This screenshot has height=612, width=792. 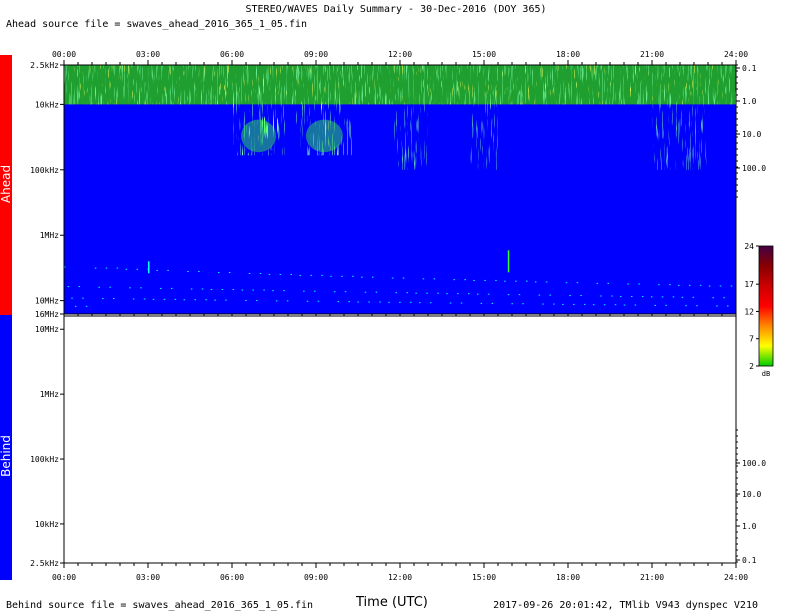 What do you see at coordinates (484, 54) in the screenshot?
I see `x-tick-label-top: 15:00` at bounding box center [484, 54].